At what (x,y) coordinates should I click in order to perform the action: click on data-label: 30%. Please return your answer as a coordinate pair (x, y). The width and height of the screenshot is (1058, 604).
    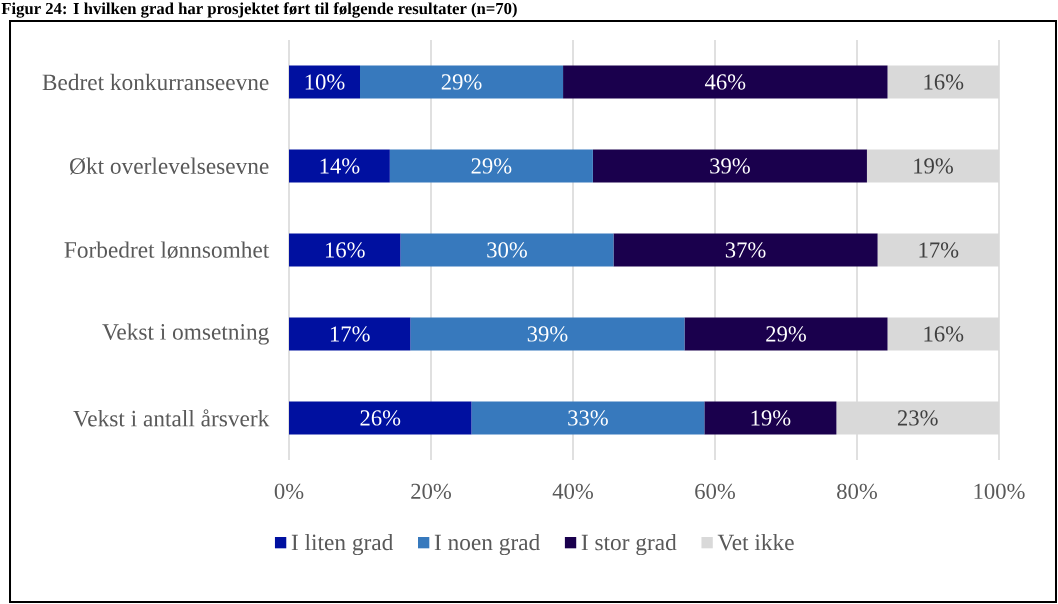
    Looking at the image, I should click on (507, 250).